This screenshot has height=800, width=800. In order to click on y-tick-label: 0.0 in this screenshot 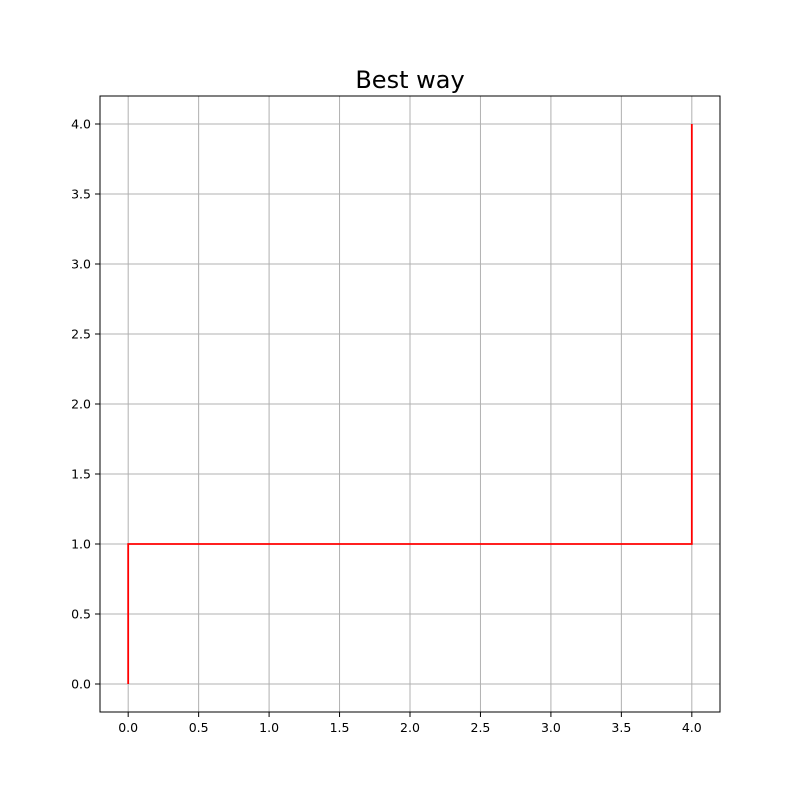, I will do `click(81, 684)`.